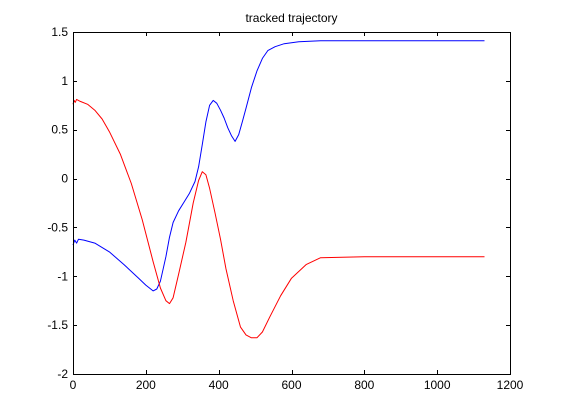  I want to click on y-tick-label: -1, so click(62, 276).